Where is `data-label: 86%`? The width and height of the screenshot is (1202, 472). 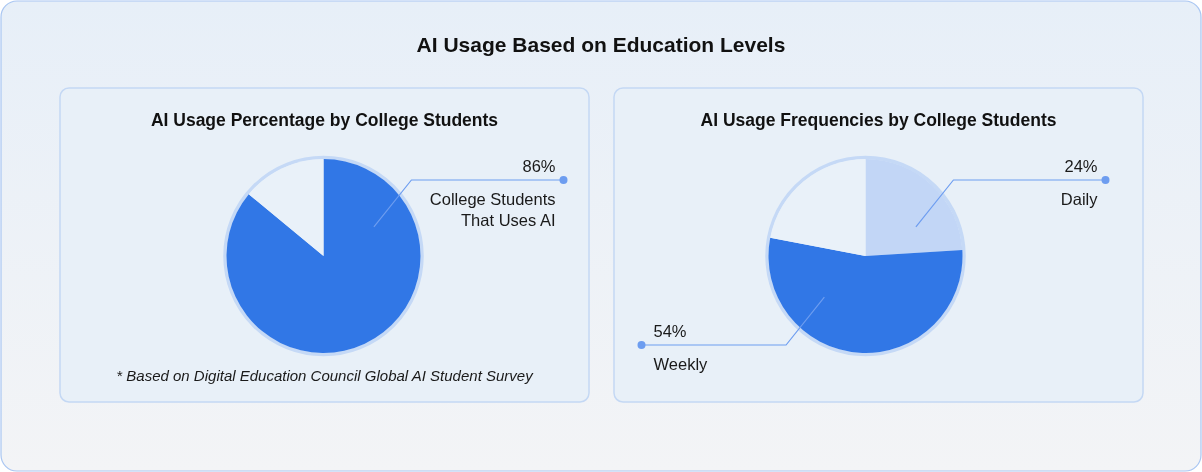
data-label: 86% is located at coordinates (539, 166).